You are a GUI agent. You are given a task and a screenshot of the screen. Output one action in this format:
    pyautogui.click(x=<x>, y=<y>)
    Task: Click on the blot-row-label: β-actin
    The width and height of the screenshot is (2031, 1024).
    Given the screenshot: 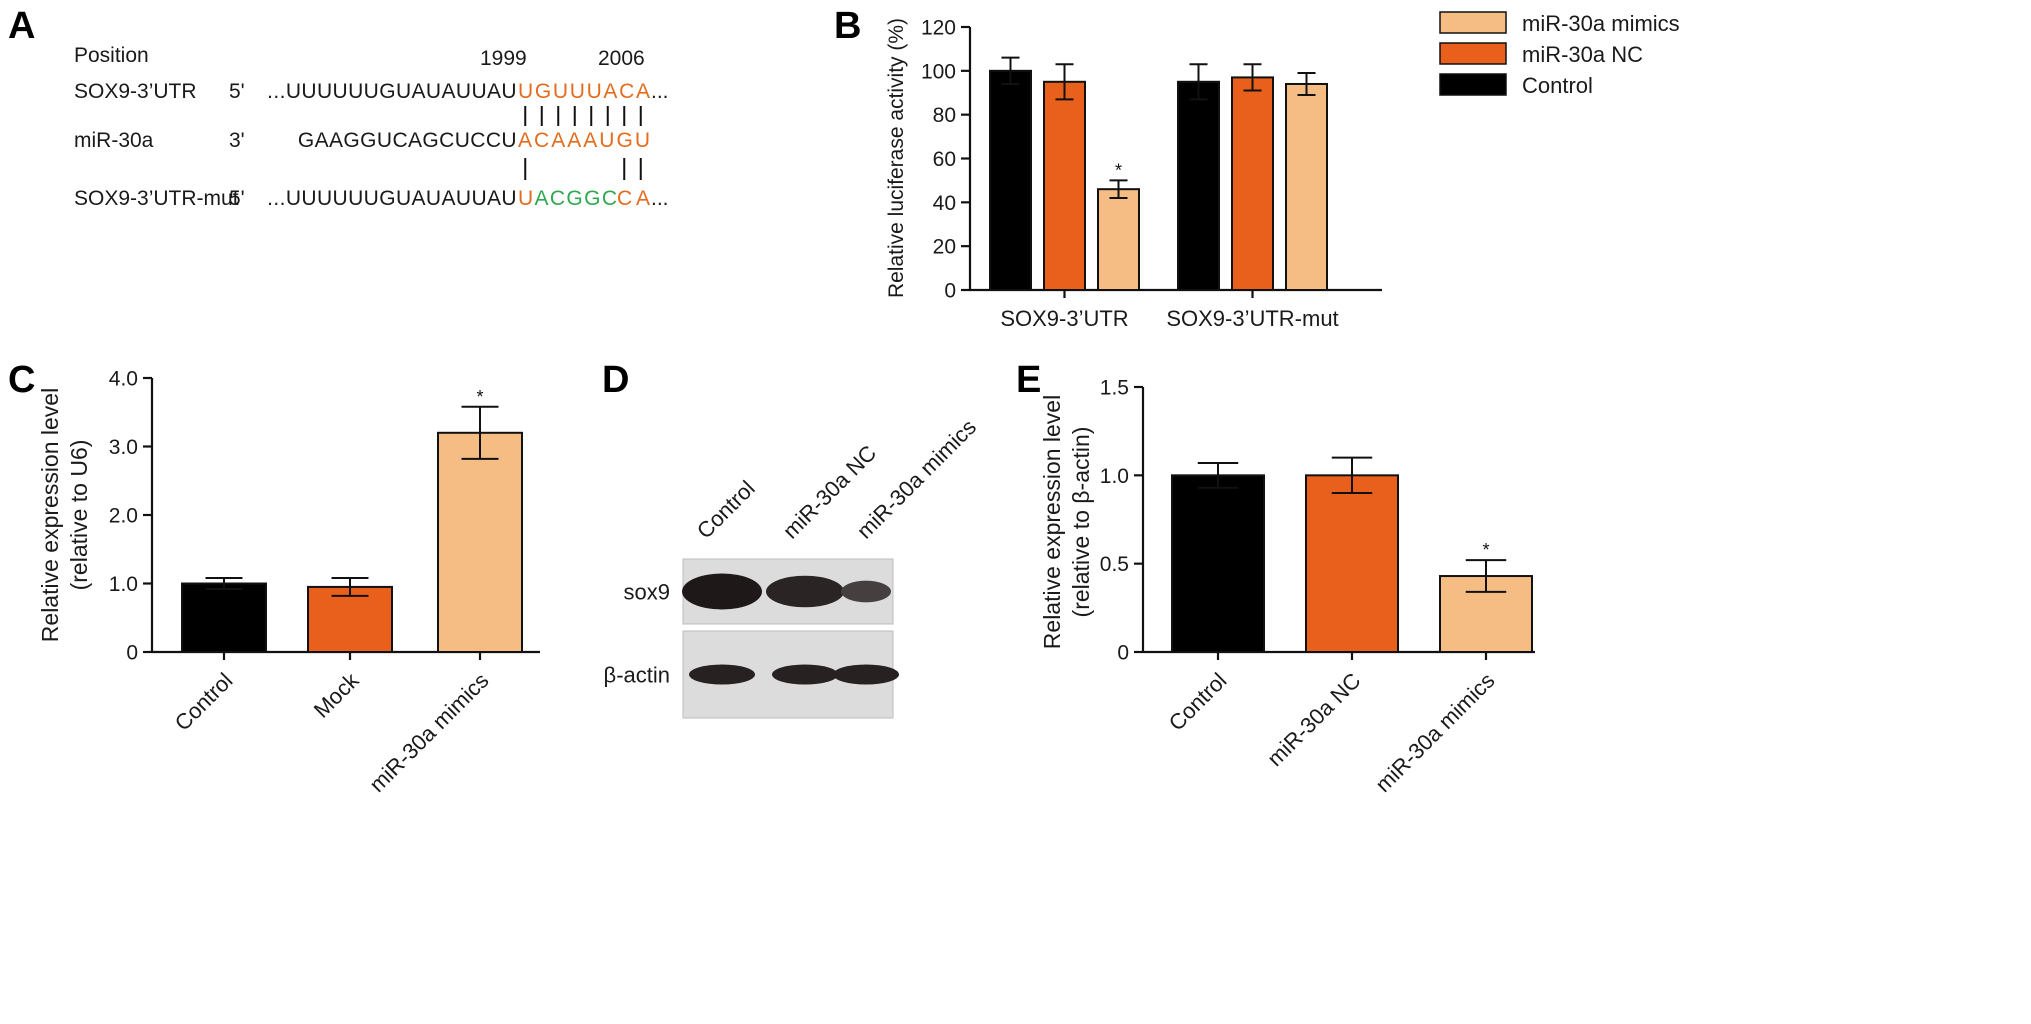 What is the action you would take?
    pyautogui.click(x=637, y=675)
    